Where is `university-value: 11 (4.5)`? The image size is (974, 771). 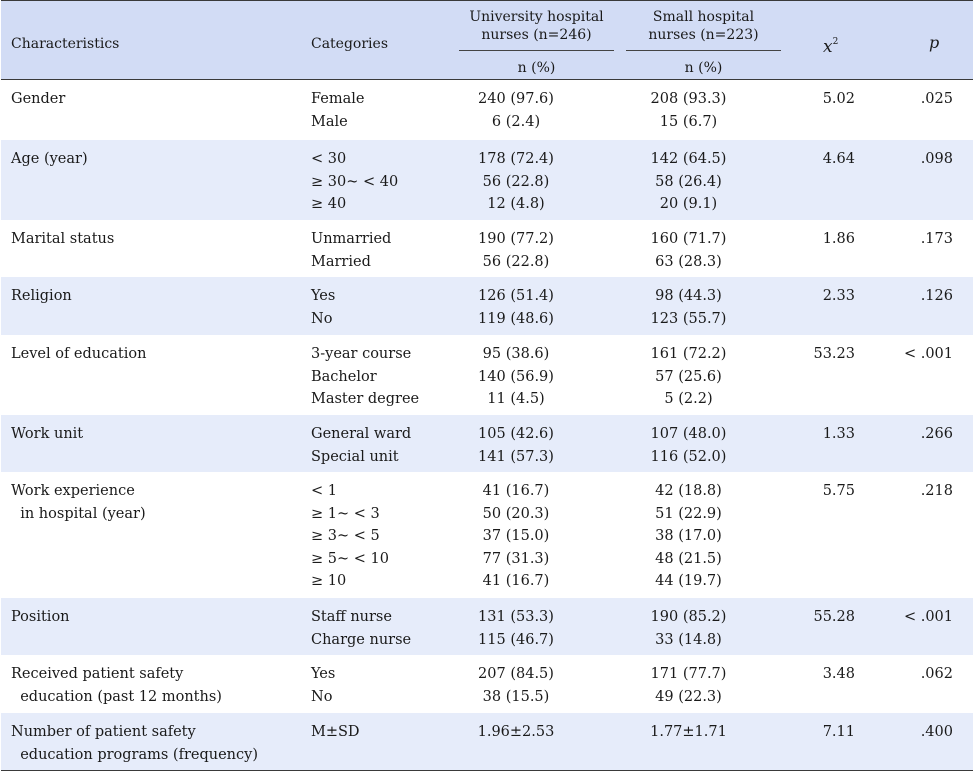 university-value: 11 (4.5) is located at coordinates (516, 399).